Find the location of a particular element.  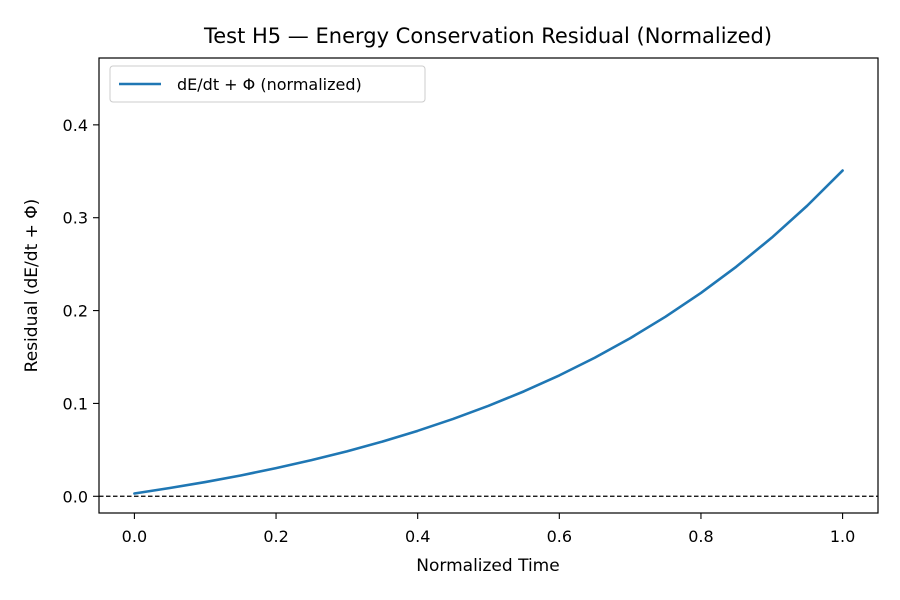

legend: dE/dt + Φ (normalized) is located at coordinates (267, 84).